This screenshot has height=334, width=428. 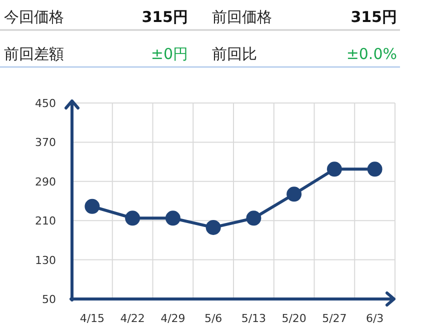 What do you see at coordinates (92, 318) in the screenshot?
I see `x-tick-label: 4/15` at bounding box center [92, 318].